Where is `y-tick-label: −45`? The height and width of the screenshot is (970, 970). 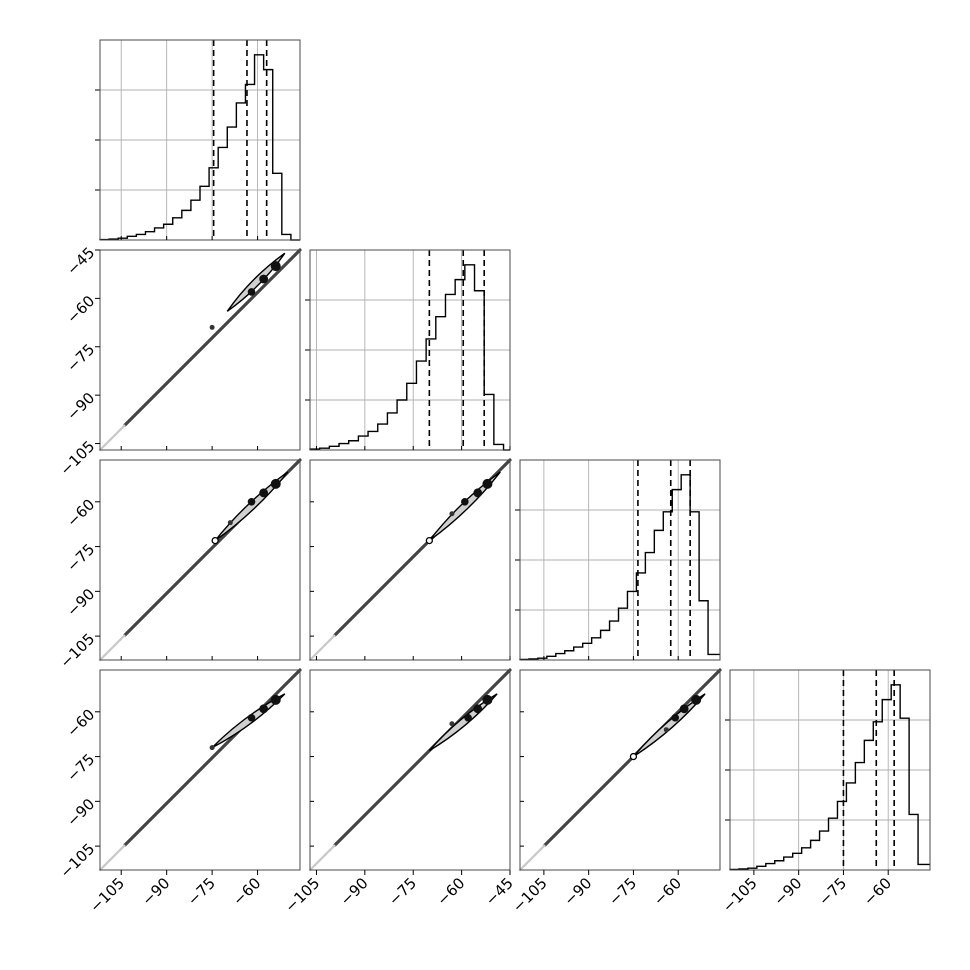
y-tick-label: −45 is located at coordinates (80, 261).